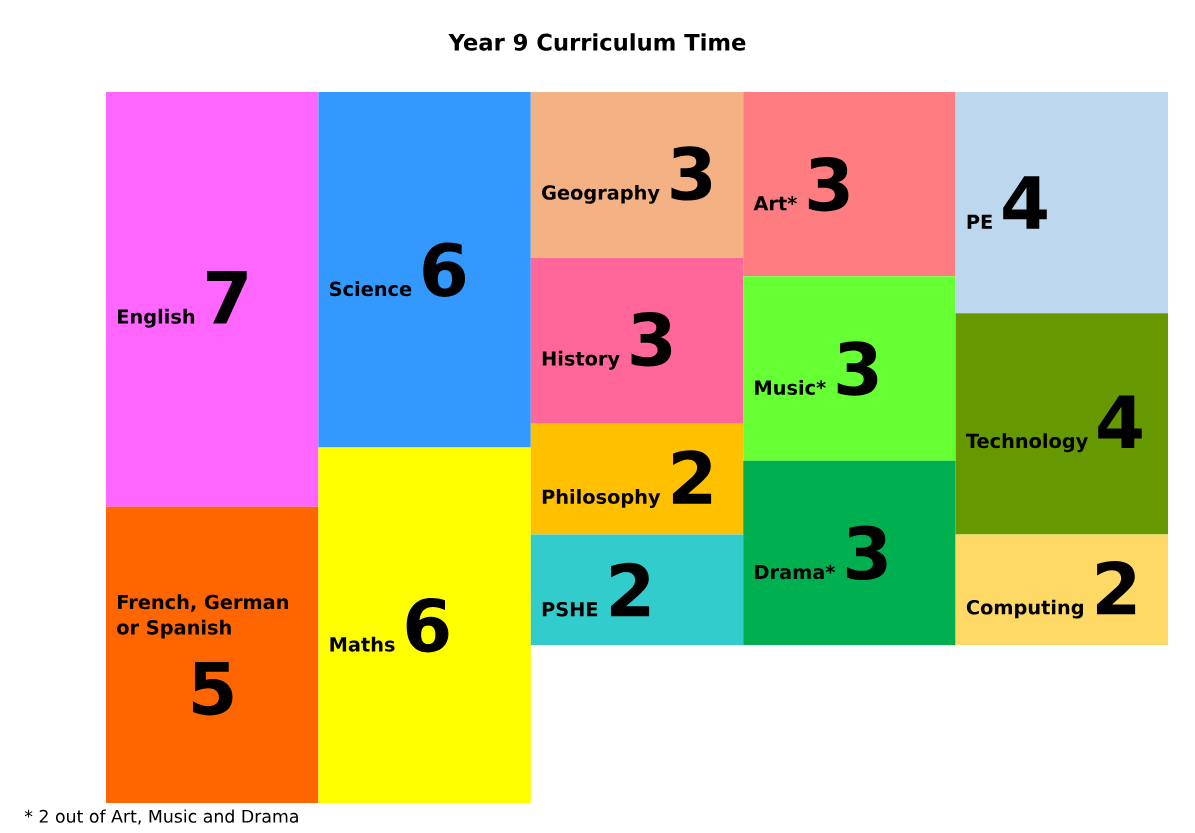 The height and width of the screenshot is (833, 1195). I want to click on category-label: Art*, so click(775, 203).